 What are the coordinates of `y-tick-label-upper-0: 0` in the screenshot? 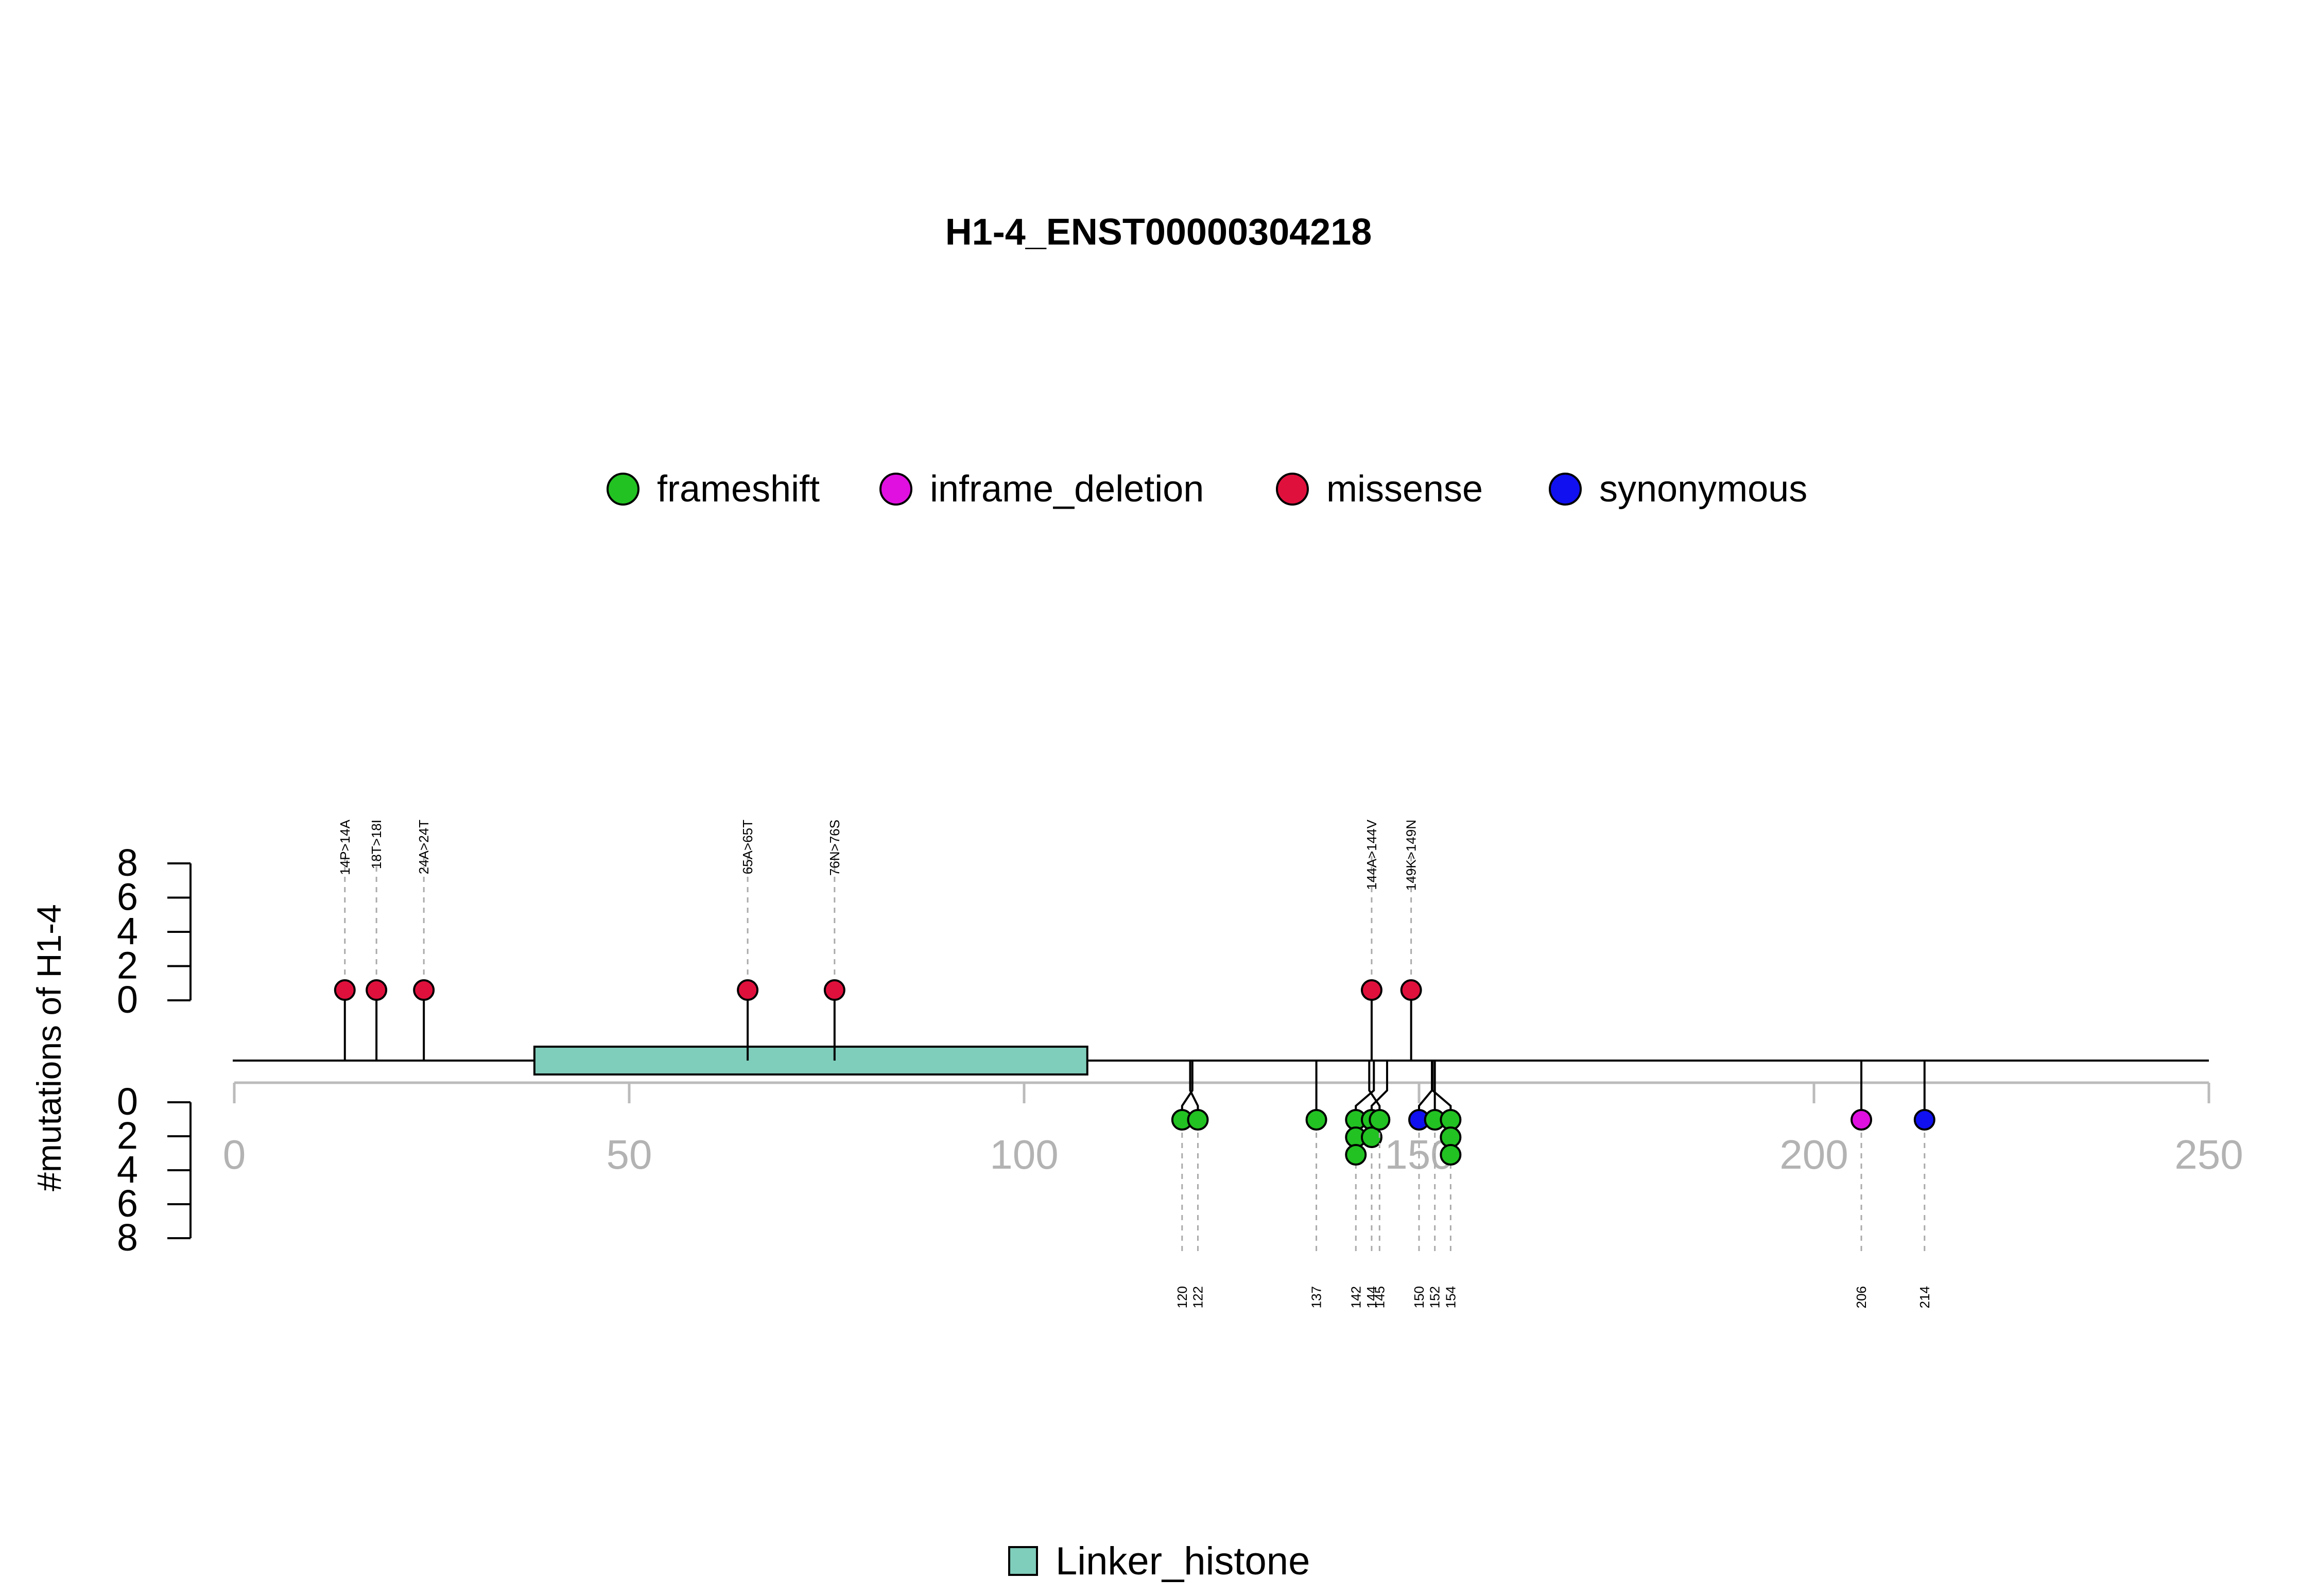 It's located at (127, 999).